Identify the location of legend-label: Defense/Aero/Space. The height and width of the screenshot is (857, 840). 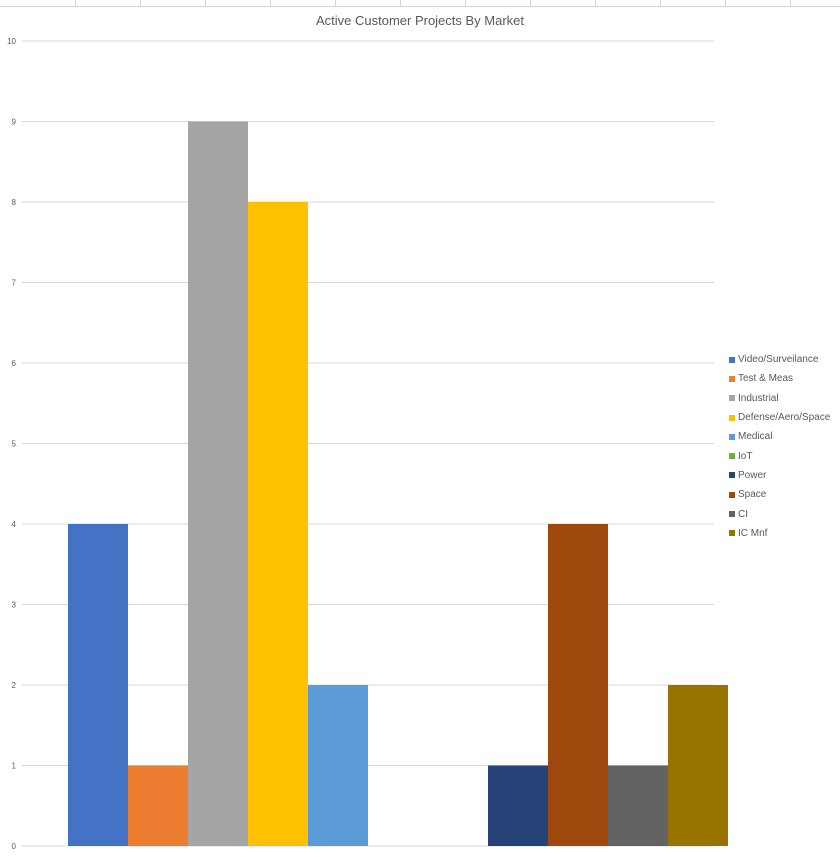
(784, 418).